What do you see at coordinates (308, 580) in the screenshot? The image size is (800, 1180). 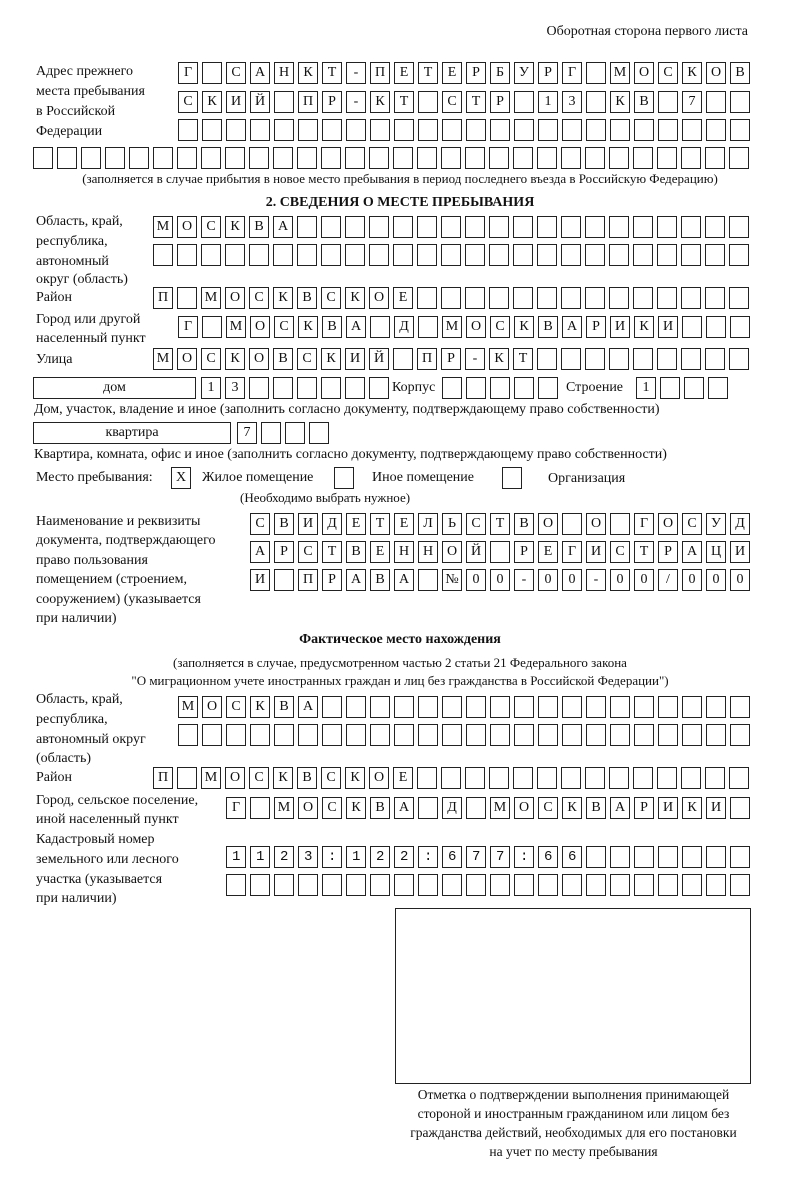 I see `char-box: П` at bounding box center [308, 580].